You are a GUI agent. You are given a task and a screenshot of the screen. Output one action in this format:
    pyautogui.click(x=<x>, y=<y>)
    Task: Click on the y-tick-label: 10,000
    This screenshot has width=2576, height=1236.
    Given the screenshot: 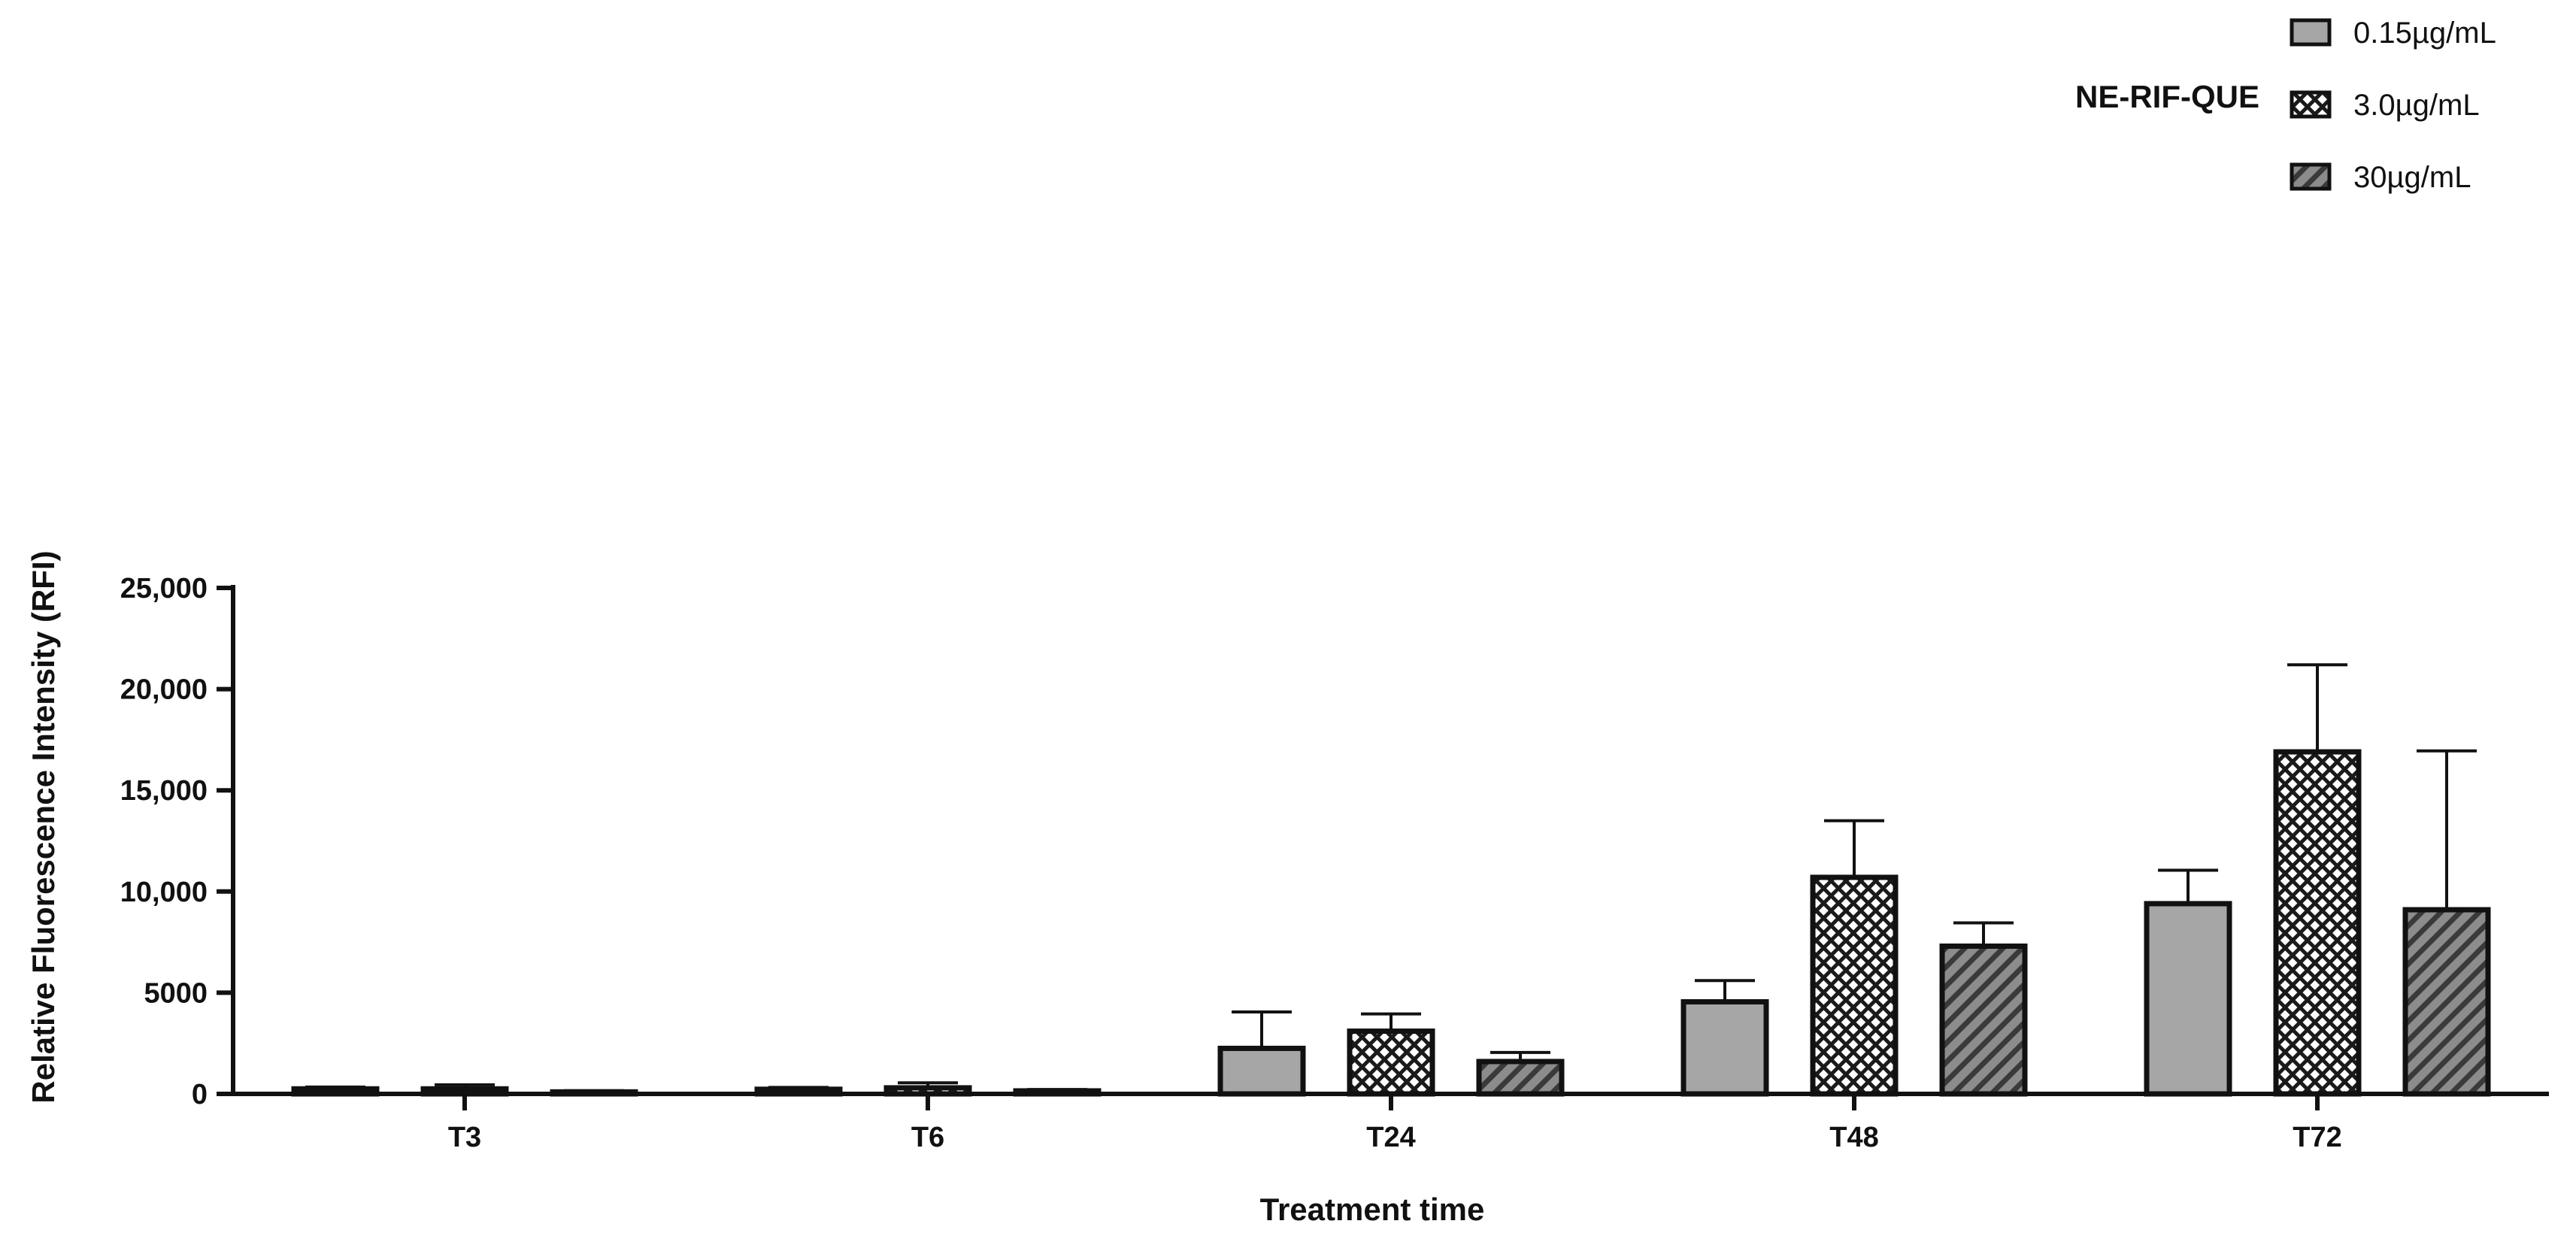 What is the action you would take?
    pyautogui.click(x=164, y=892)
    